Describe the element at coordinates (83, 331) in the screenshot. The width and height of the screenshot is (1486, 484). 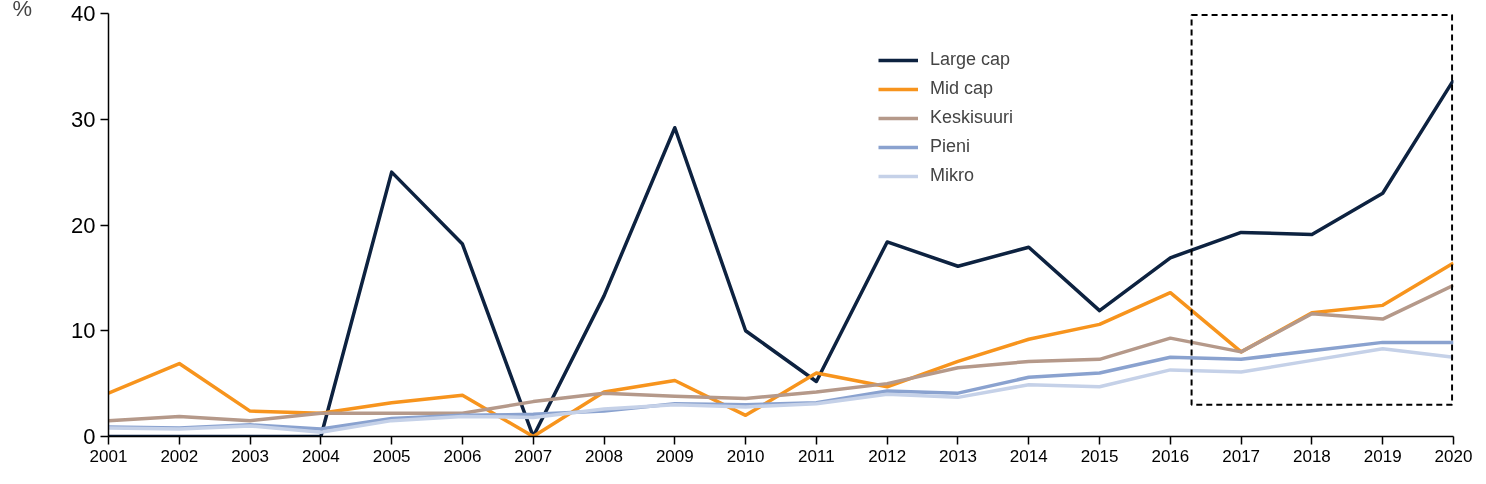
I see `y-tick-label: 10` at that location.